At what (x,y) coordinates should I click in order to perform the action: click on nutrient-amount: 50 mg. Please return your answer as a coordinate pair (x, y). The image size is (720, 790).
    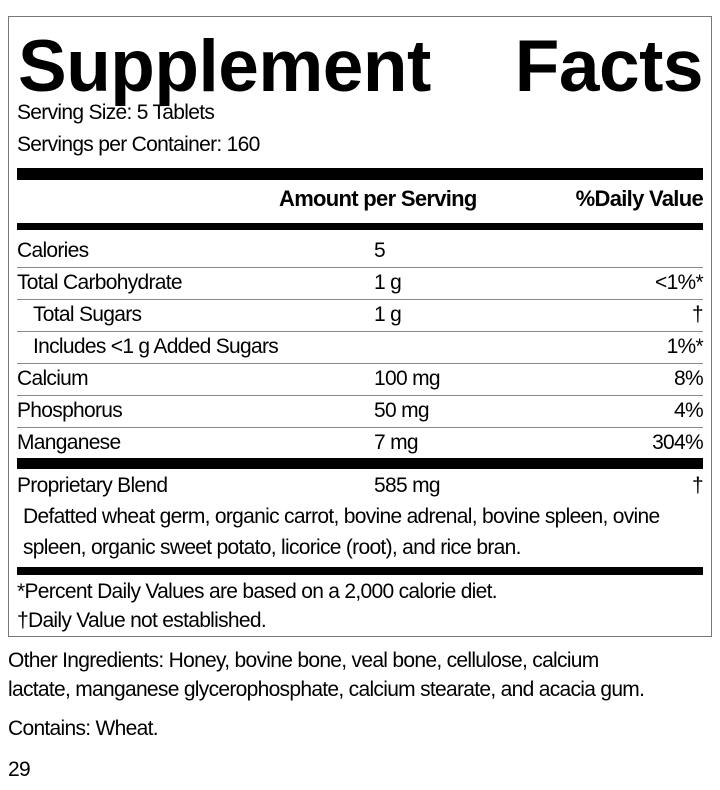
    Looking at the image, I should click on (402, 410).